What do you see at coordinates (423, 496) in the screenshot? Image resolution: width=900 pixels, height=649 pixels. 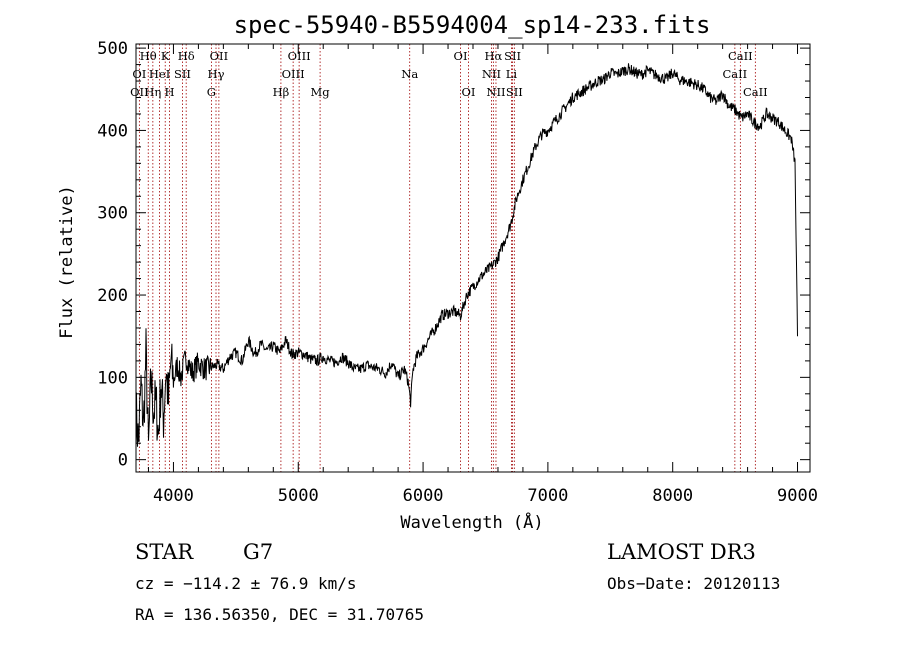 I see `x-tick-label: 6000` at bounding box center [423, 496].